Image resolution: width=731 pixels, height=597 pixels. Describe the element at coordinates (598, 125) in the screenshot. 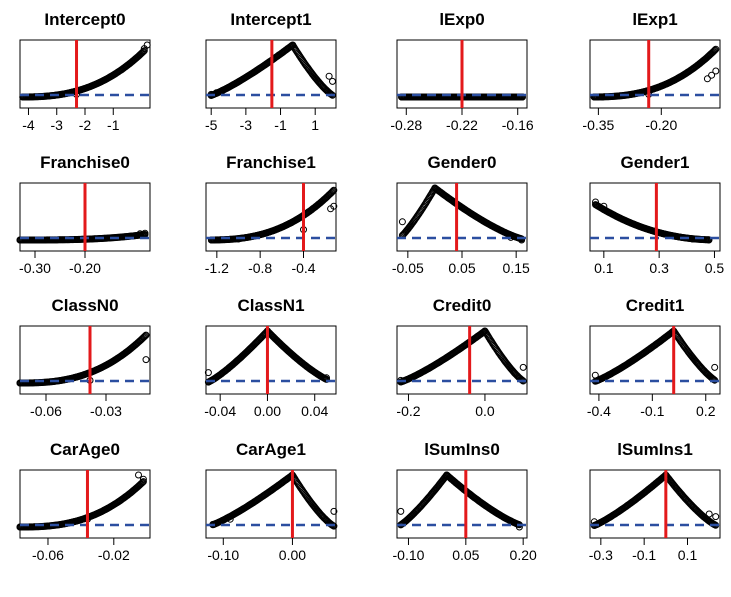

I see `x-tick-label: -0.35` at that location.